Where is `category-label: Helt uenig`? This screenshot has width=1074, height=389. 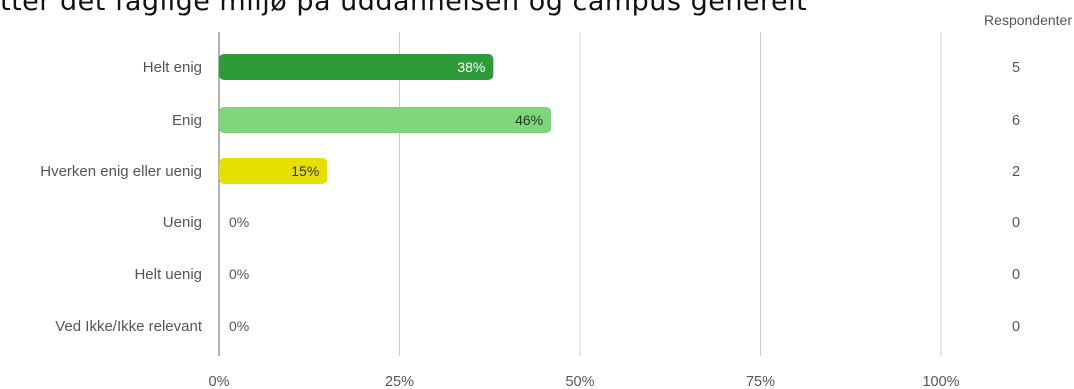
category-label: Helt uenig is located at coordinates (168, 274).